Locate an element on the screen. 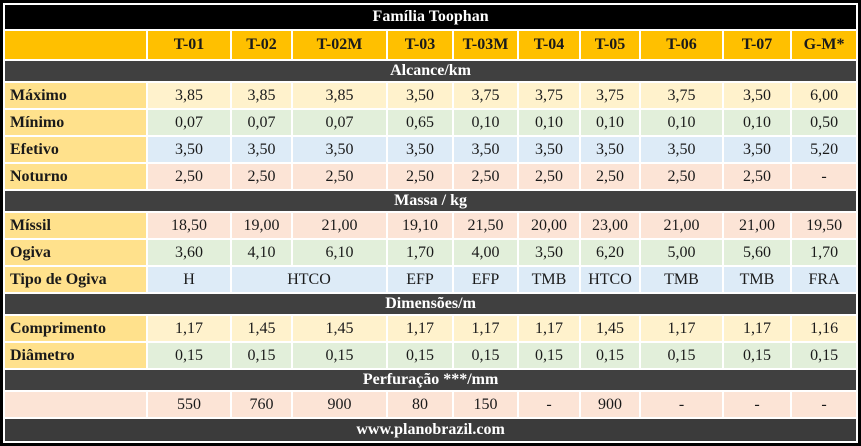 This screenshot has height=446, width=861. row-label: Efetivo is located at coordinates (75, 149).